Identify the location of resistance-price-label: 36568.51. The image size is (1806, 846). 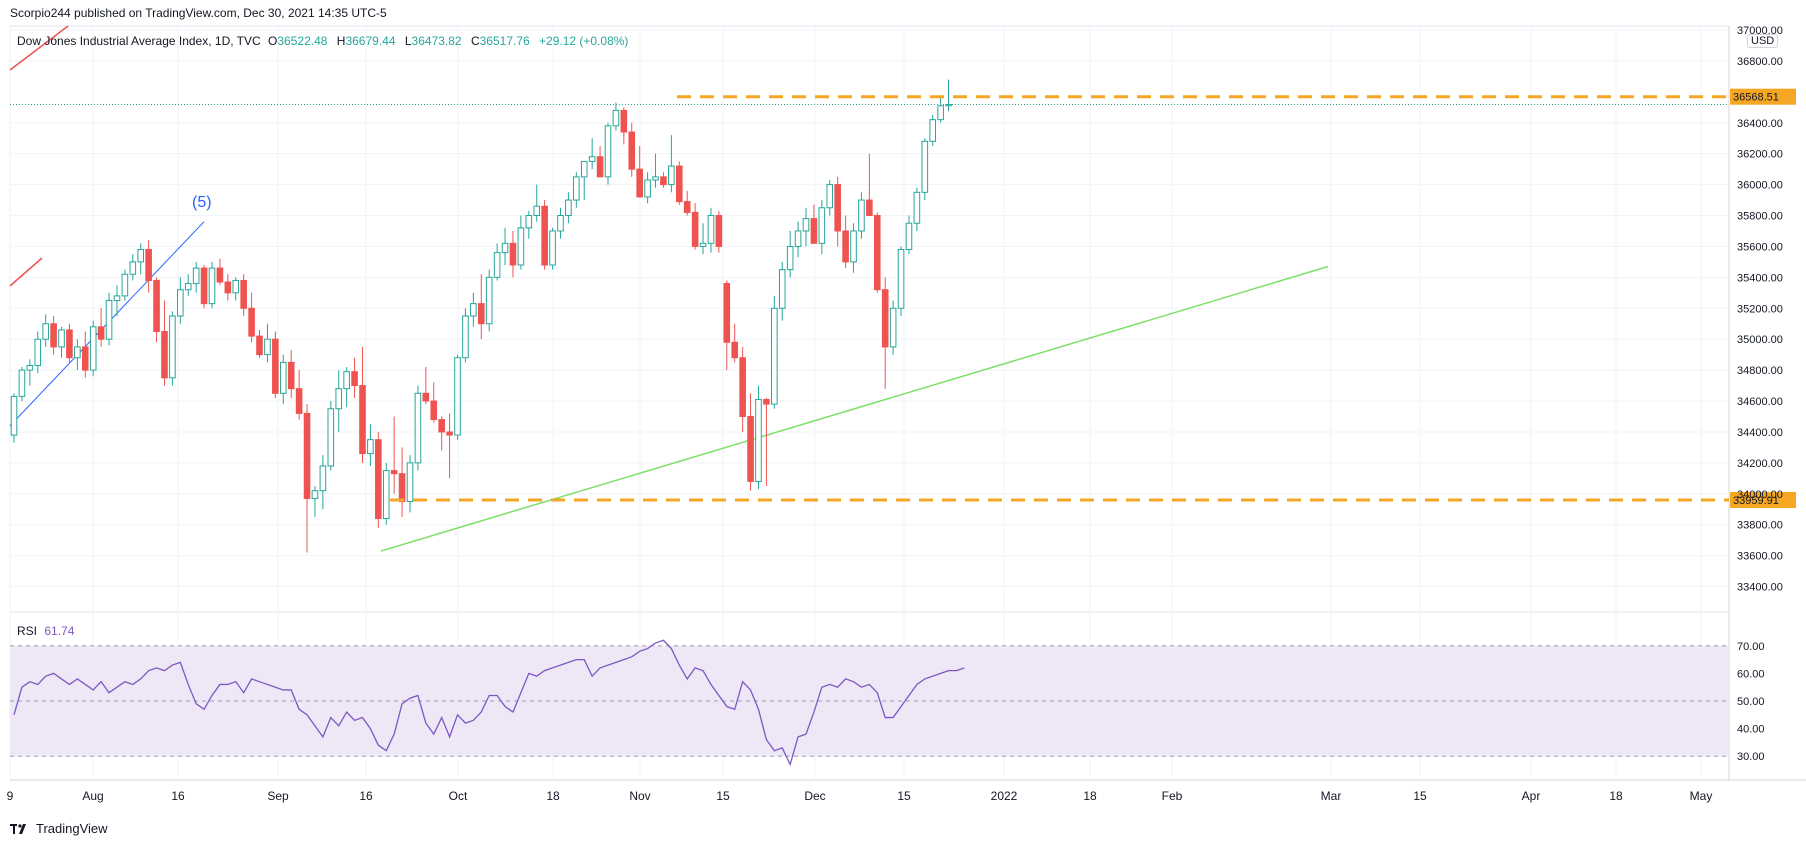
(1756, 98).